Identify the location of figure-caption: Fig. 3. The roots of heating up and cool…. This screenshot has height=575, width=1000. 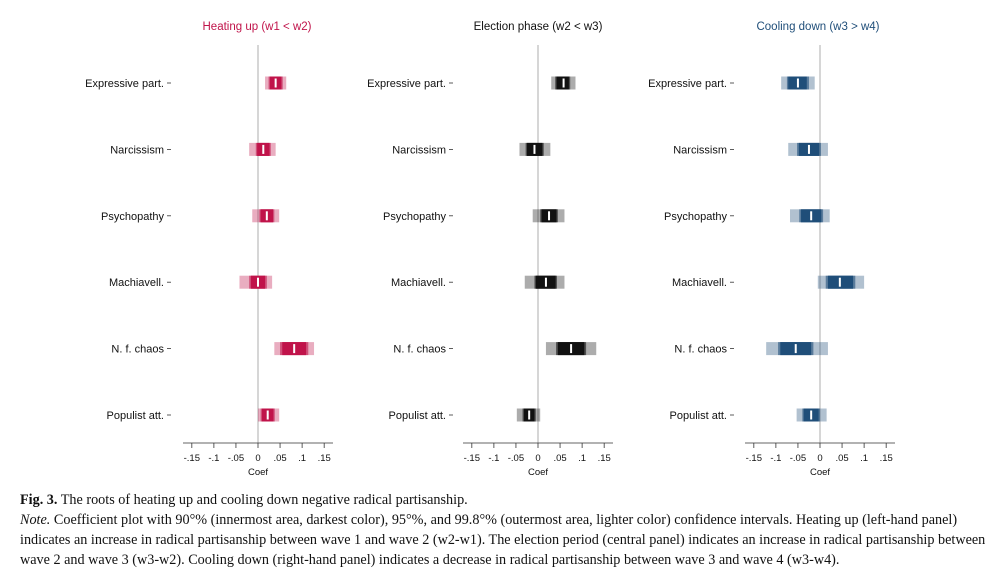
(505, 530).